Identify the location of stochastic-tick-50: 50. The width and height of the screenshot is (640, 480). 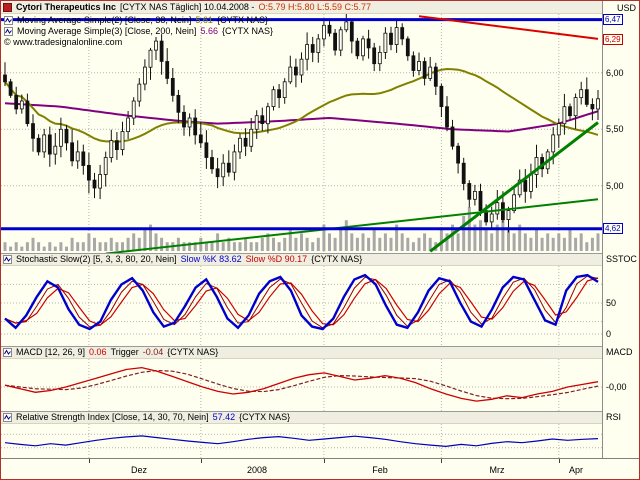
(611, 303).